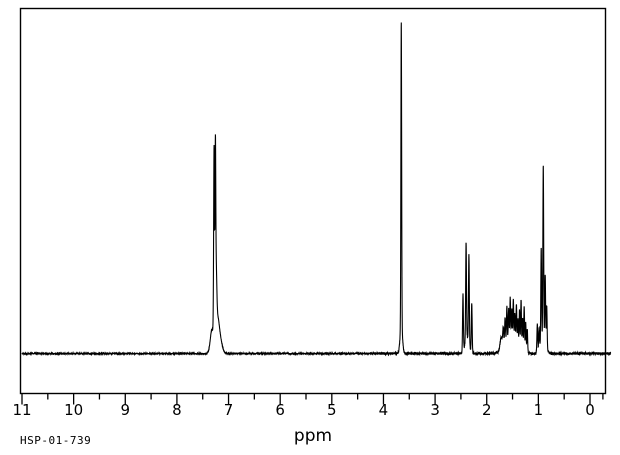 This screenshot has height=455, width=620. Describe the element at coordinates (539, 410) in the screenshot. I see `axis-tick-label: 1` at that location.